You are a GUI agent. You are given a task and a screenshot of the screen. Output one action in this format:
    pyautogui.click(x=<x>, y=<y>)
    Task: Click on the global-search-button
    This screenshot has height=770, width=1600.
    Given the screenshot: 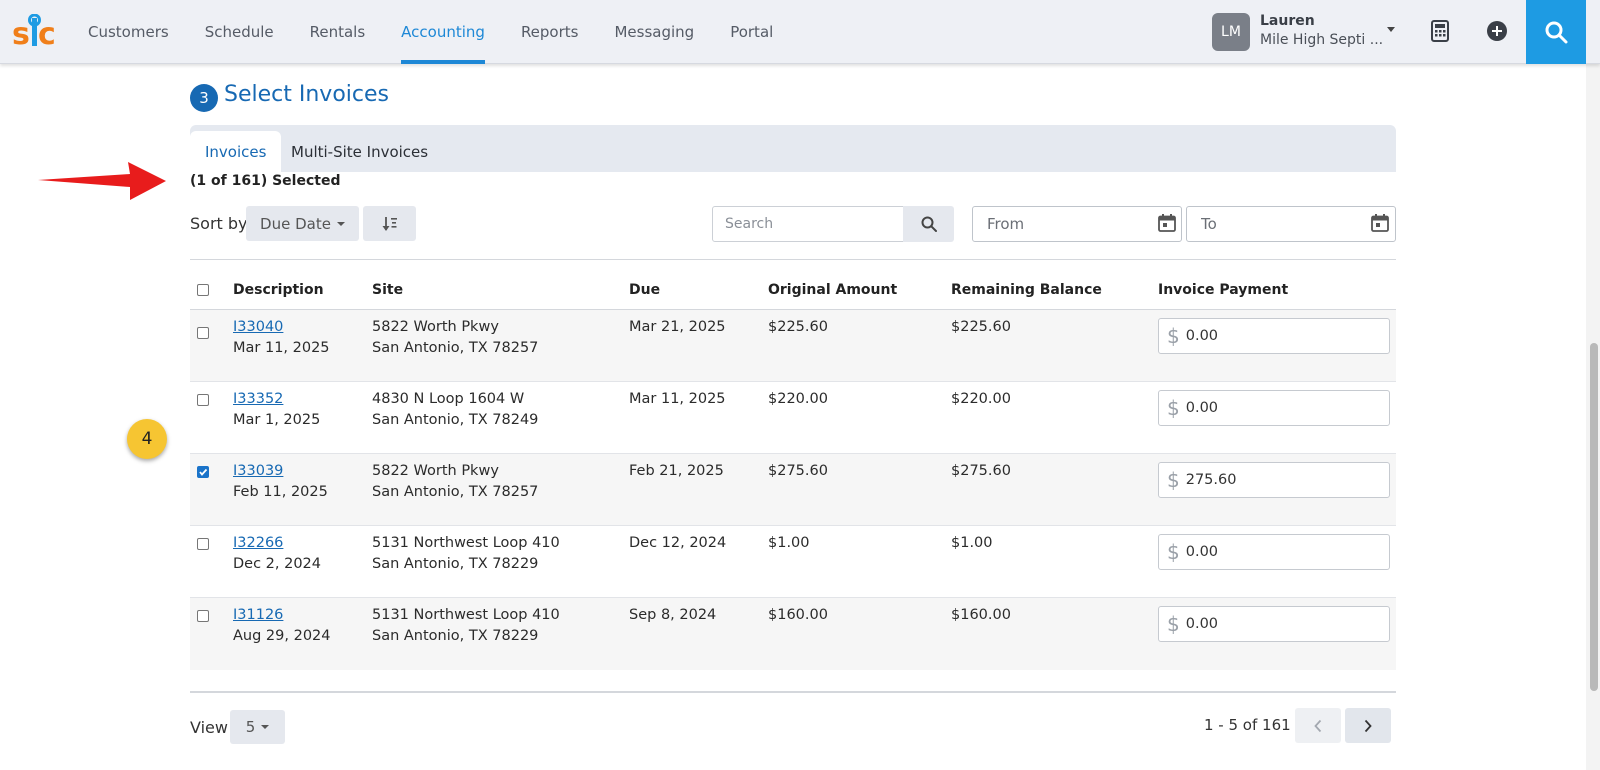 What is the action you would take?
    pyautogui.click(x=1556, y=32)
    